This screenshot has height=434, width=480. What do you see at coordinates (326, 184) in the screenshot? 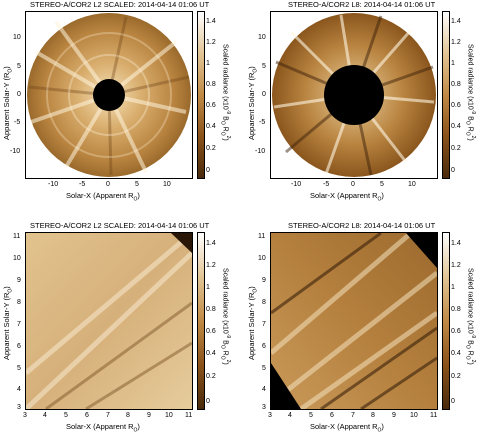
I see `x-tick: -5` at bounding box center [326, 184].